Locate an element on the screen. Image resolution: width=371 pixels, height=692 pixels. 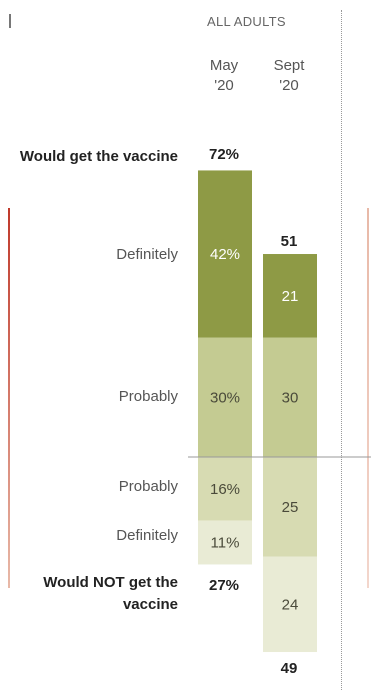
column-divider is located at coordinates (341, 350).